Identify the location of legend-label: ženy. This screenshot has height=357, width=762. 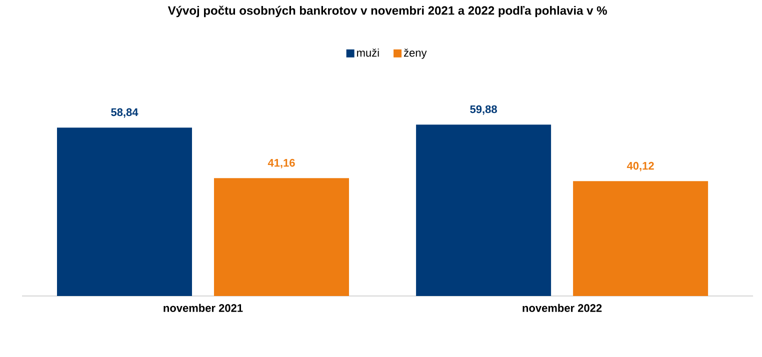
(415, 53).